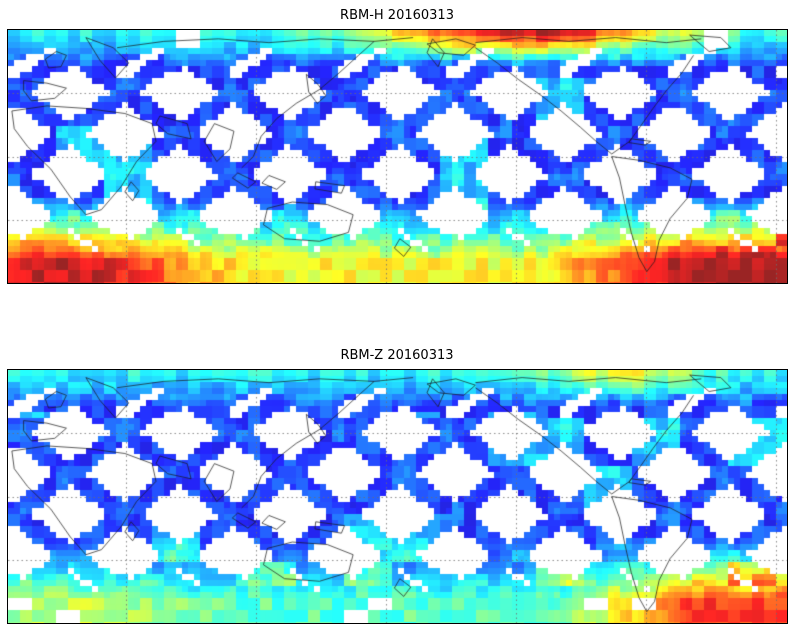 This screenshot has width=794, height=633. What do you see at coordinates (397, 15) in the screenshot?
I see `chart-title-rbm-h: RBM-H 20160313` at bounding box center [397, 15].